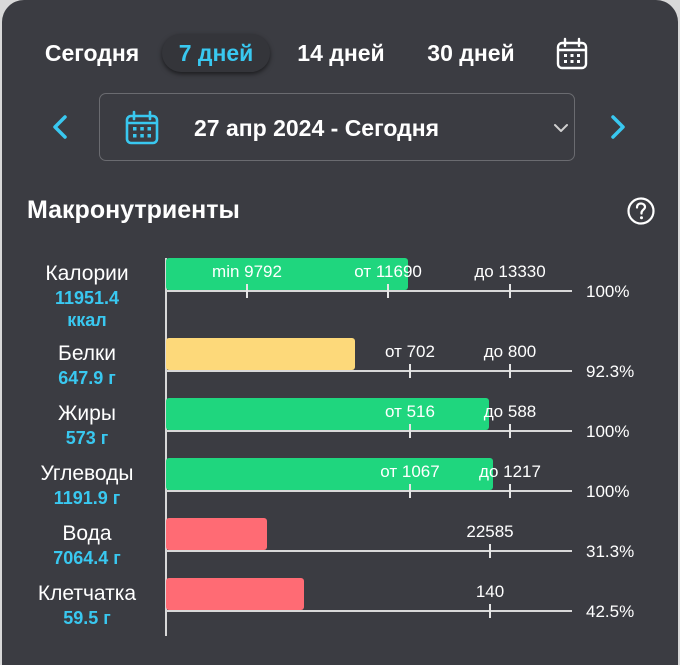 The width and height of the screenshot is (680, 665). I want to click on chevron-right-icon, so click(617, 127).